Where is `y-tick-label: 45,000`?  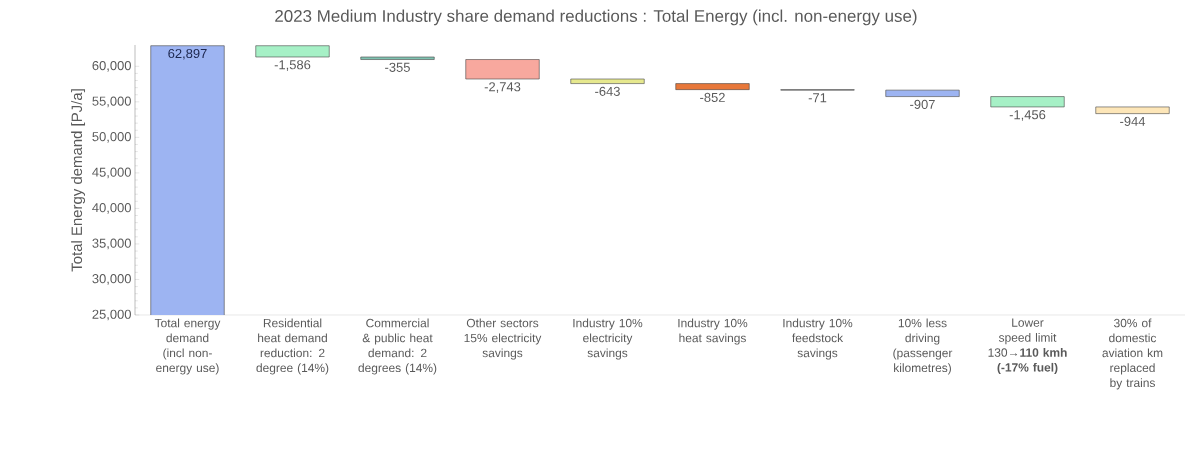
y-tick-label: 45,000 is located at coordinates (111, 173).